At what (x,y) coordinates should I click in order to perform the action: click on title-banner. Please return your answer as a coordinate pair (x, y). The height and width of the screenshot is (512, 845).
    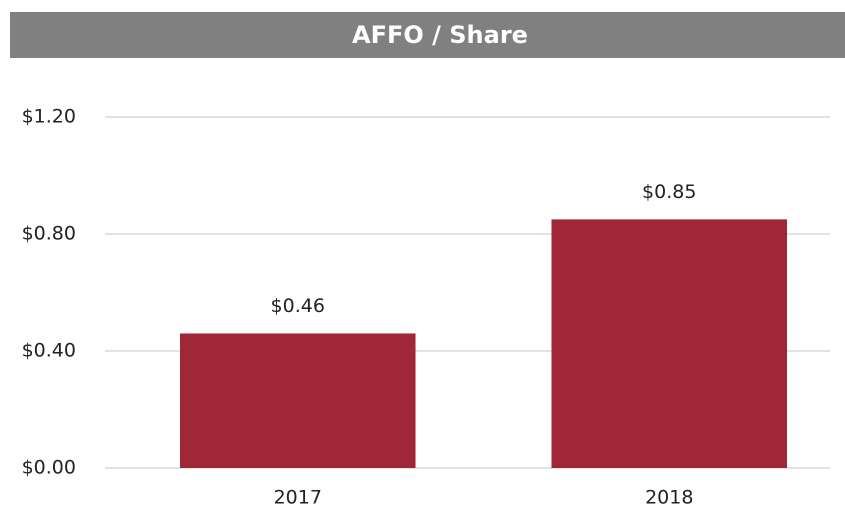
    Looking at the image, I should click on (427, 35).